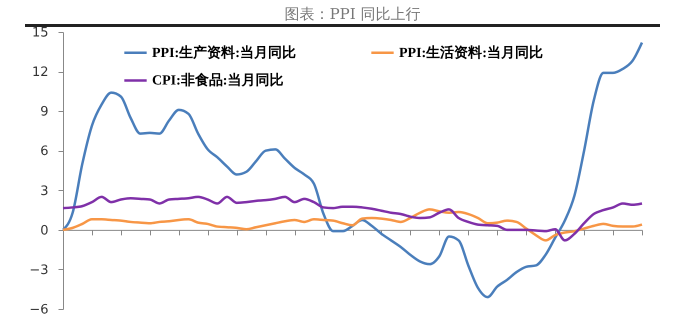 The height and width of the screenshot is (320, 680). What do you see at coordinates (352, 14) in the screenshot?
I see `chart-title: 图表：PPI 同比上行` at bounding box center [352, 14].